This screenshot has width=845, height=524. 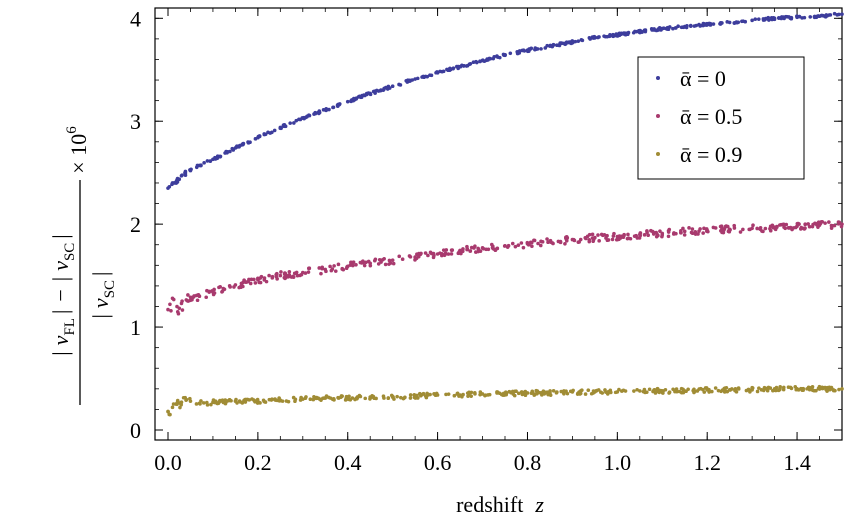 What do you see at coordinates (711, 116) in the screenshot?
I see `legend-label: ᾱ = 0.5` at bounding box center [711, 116].